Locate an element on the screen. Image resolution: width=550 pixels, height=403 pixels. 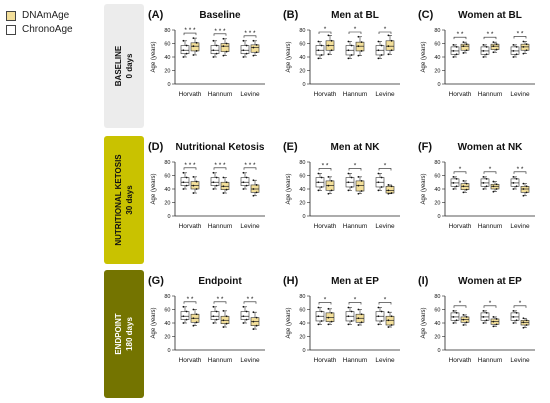
y-tick-label: 0 is located at coordinates (303, 217).